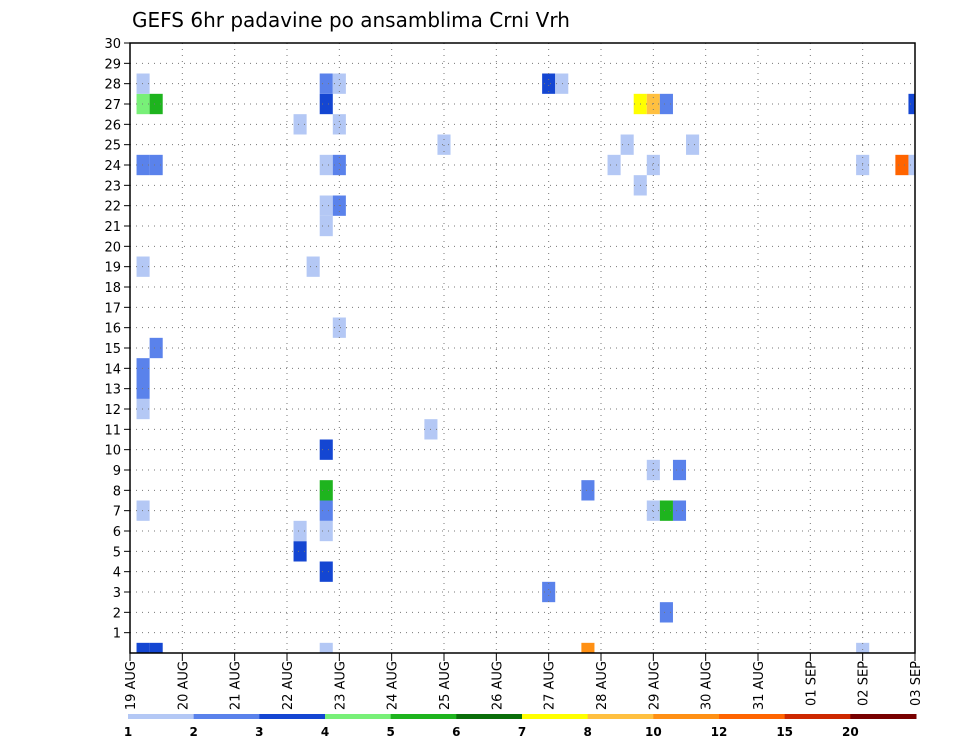  Describe the element at coordinates (117, 471) in the screenshot. I see `y-tick-label: 9` at that location.